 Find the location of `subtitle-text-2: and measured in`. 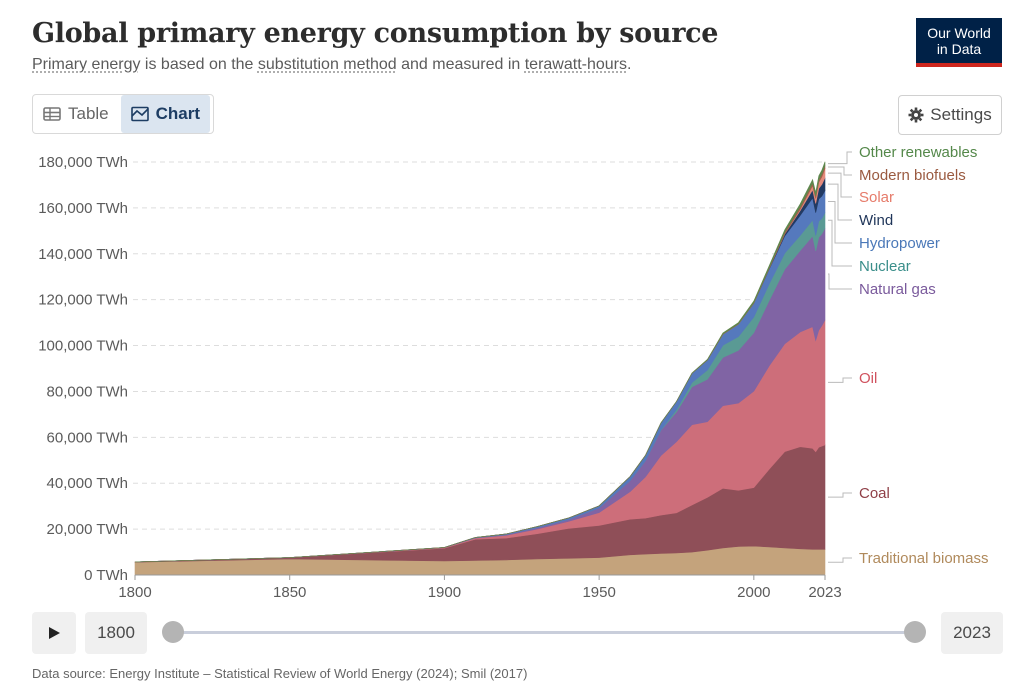

subtitle-text-2: and measured in is located at coordinates (460, 64).